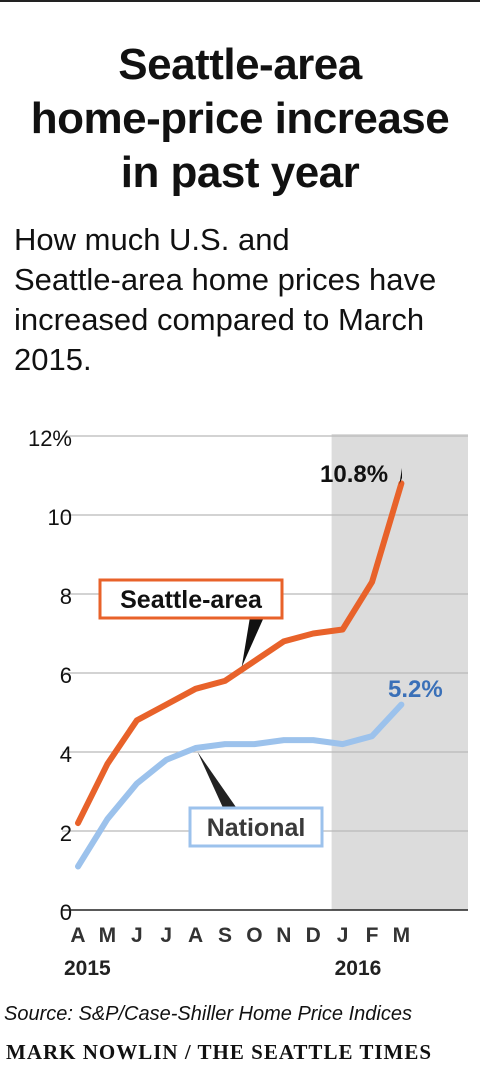 This screenshot has height=1071, width=480. I want to click on y-tick-label: 12%, so click(50, 438).